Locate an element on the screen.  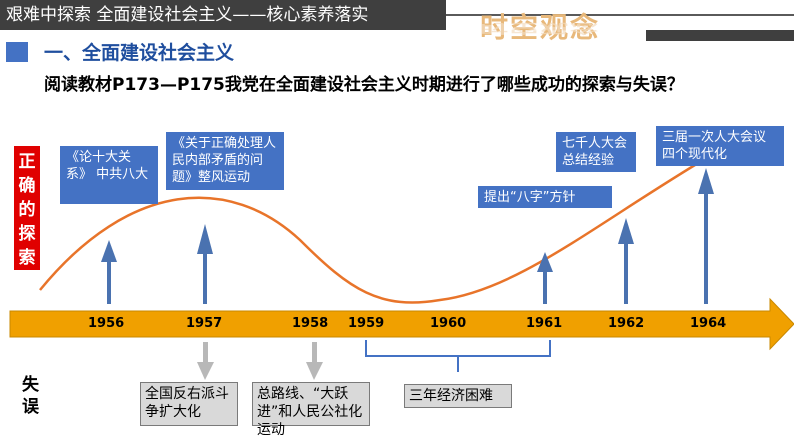
timeline-arrow is located at coordinates (401, 324).